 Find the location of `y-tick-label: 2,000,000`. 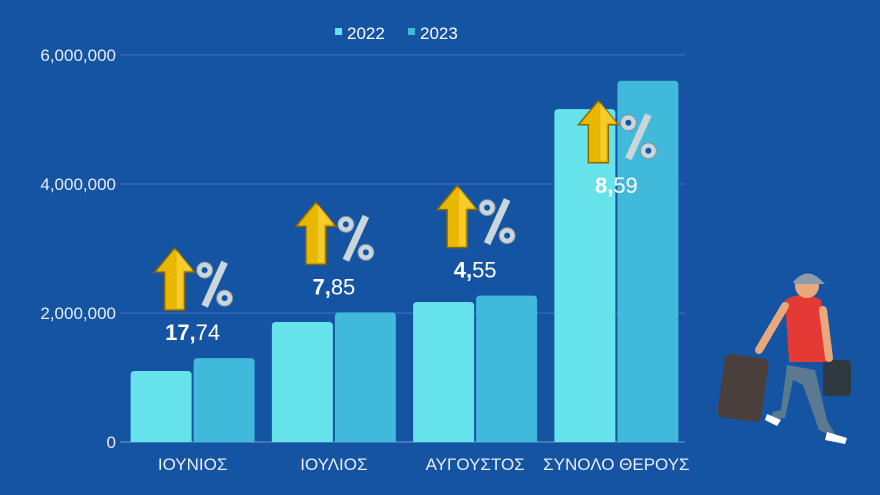

y-tick-label: 2,000,000 is located at coordinates (78, 313).